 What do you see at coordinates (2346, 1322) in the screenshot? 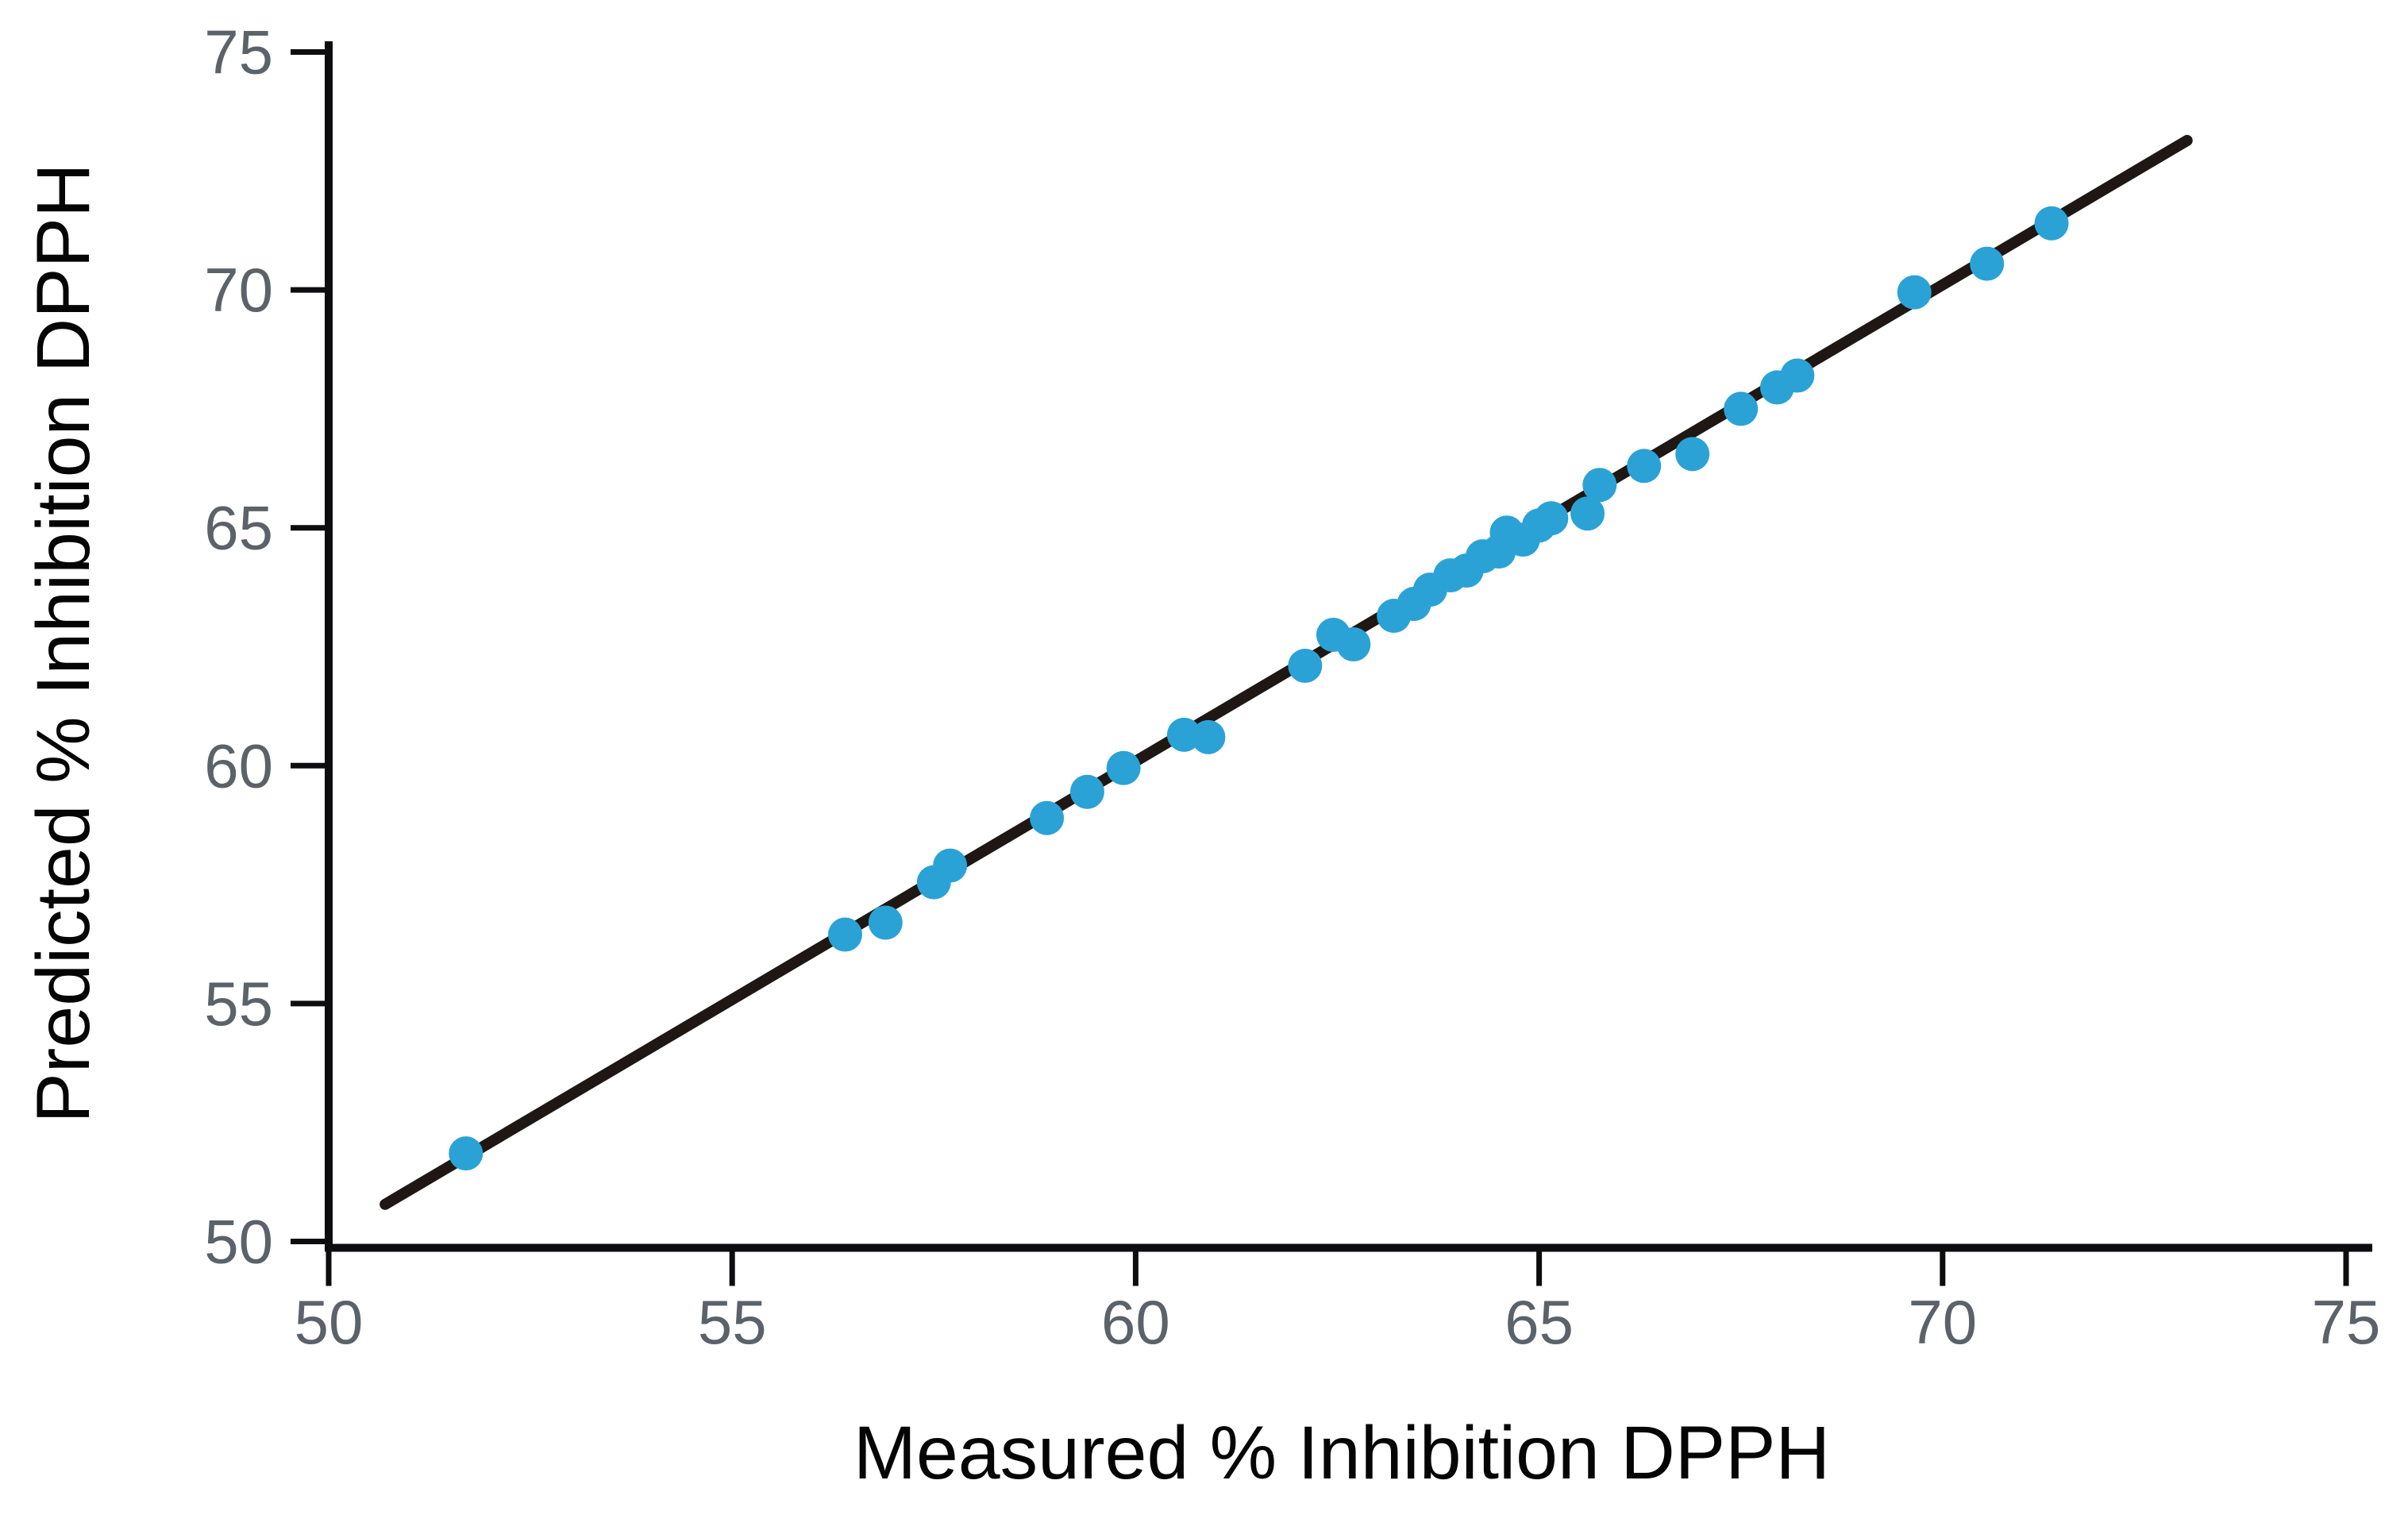
I see `x-tick-label: 75` at bounding box center [2346, 1322].